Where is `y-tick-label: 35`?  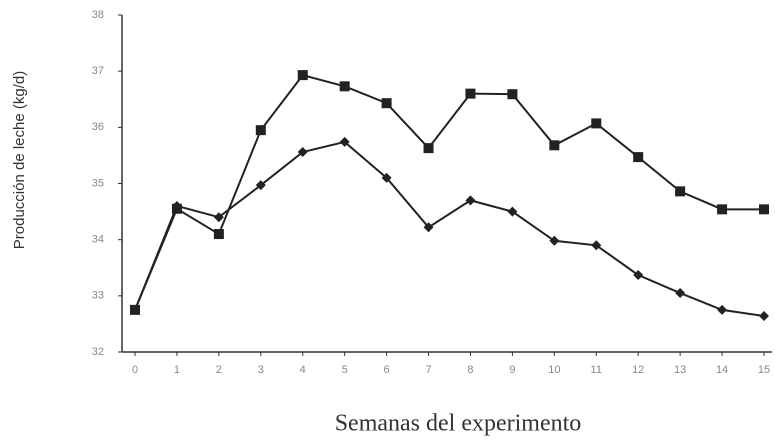 y-tick-label: 35 is located at coordinates (98, 183).